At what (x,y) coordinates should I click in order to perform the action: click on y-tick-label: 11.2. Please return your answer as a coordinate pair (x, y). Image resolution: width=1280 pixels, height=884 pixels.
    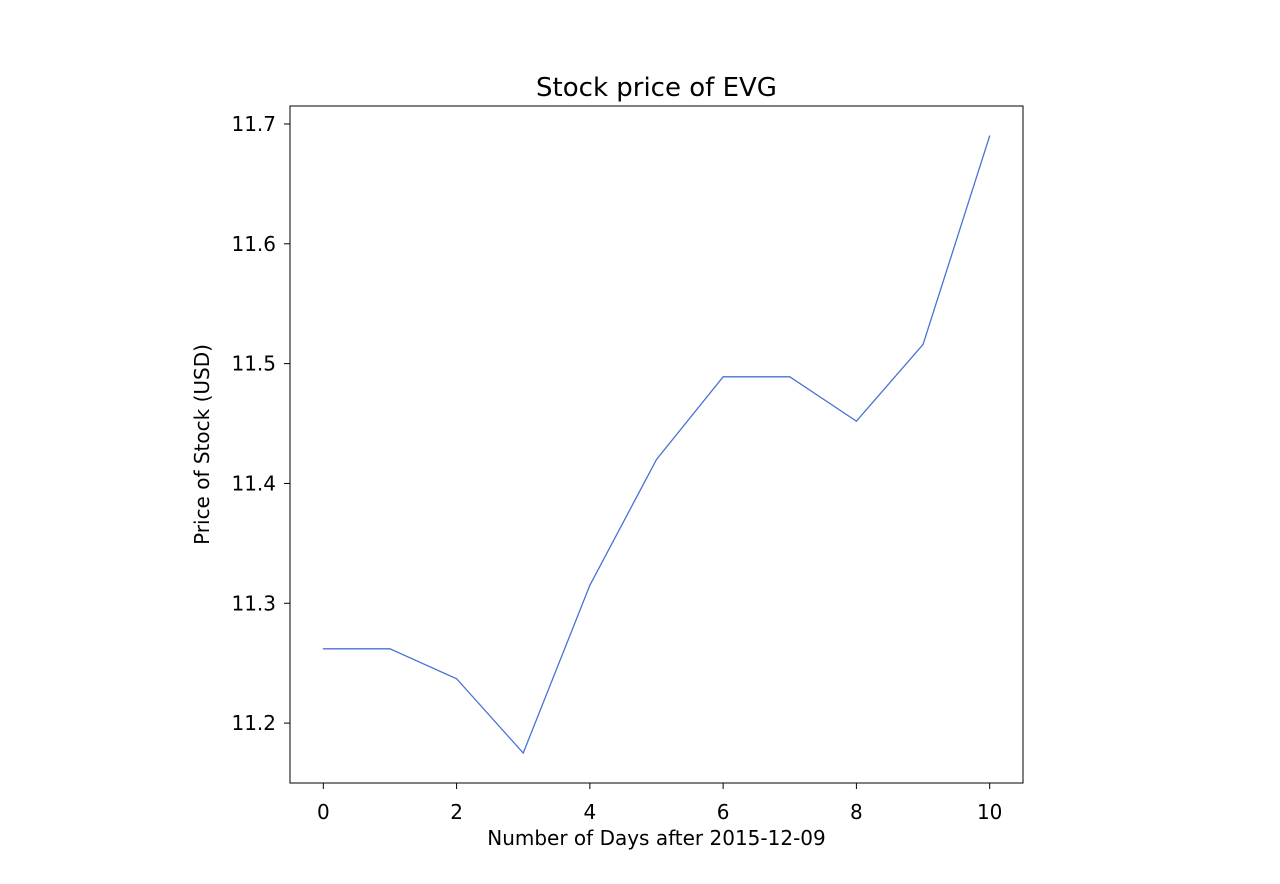
    Looking at the image, I should click on (253, 723).